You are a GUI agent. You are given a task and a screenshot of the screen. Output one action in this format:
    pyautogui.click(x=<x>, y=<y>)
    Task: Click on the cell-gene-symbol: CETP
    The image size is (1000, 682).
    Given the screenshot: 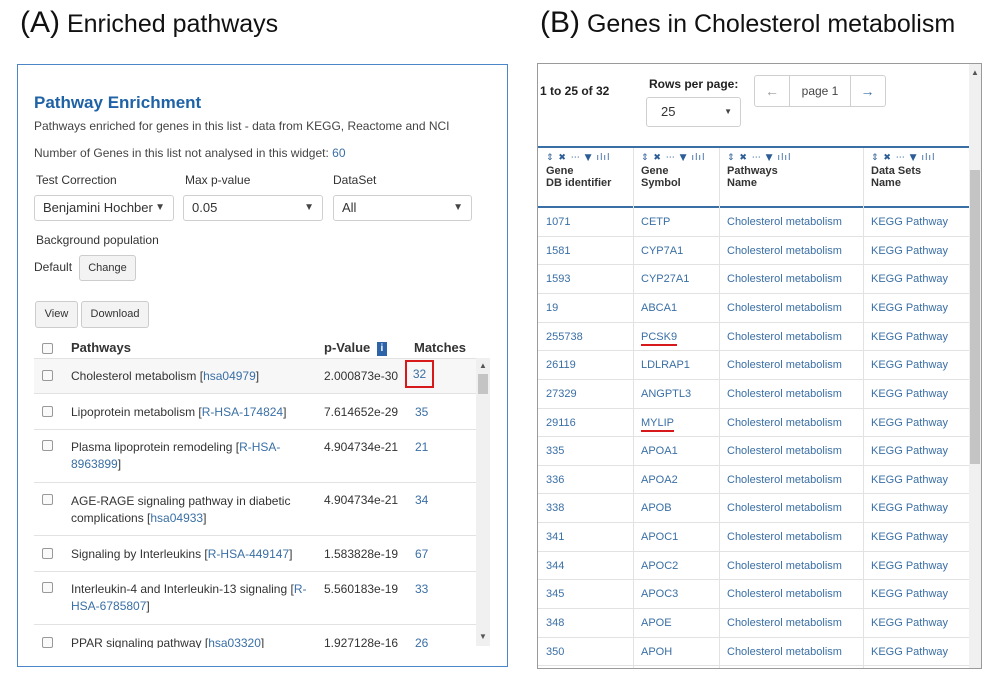 What is the action you would take?
    pyautogui.click(x=656, y=222)
    